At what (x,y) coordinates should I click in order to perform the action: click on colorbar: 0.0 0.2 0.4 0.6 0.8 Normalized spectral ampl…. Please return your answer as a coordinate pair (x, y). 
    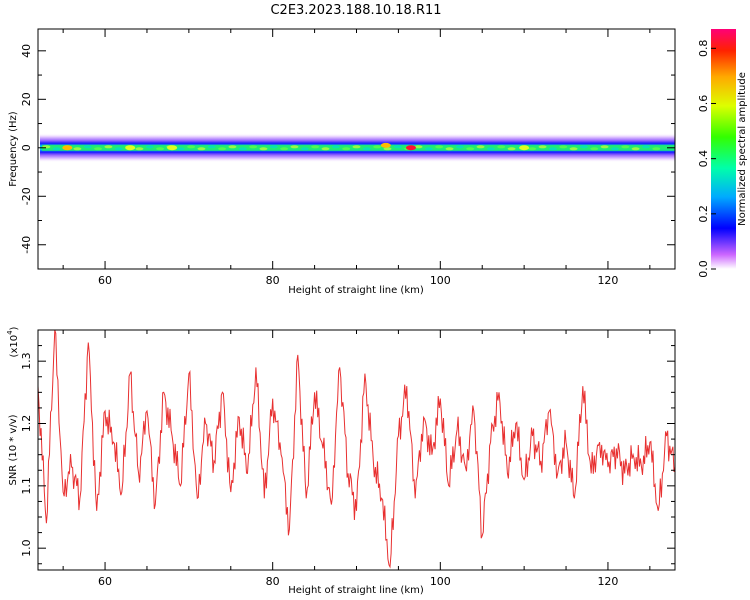
    Looking at the image, I should click on (722, 153).